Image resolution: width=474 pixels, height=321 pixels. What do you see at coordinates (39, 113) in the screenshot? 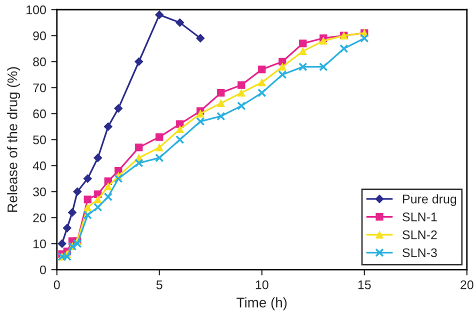
I see `y-tick-label: 60` at bounding box center [39, 113].